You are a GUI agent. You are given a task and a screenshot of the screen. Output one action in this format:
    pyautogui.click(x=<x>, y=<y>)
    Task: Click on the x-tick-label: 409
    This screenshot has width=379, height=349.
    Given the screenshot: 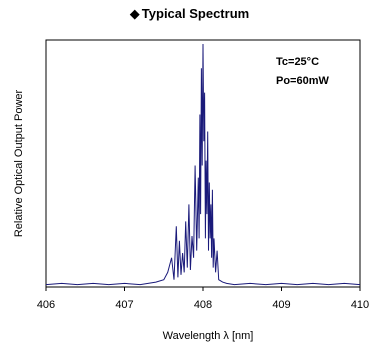 What is the action you would take?
    pyautogui.click(x=281, y=305)
    